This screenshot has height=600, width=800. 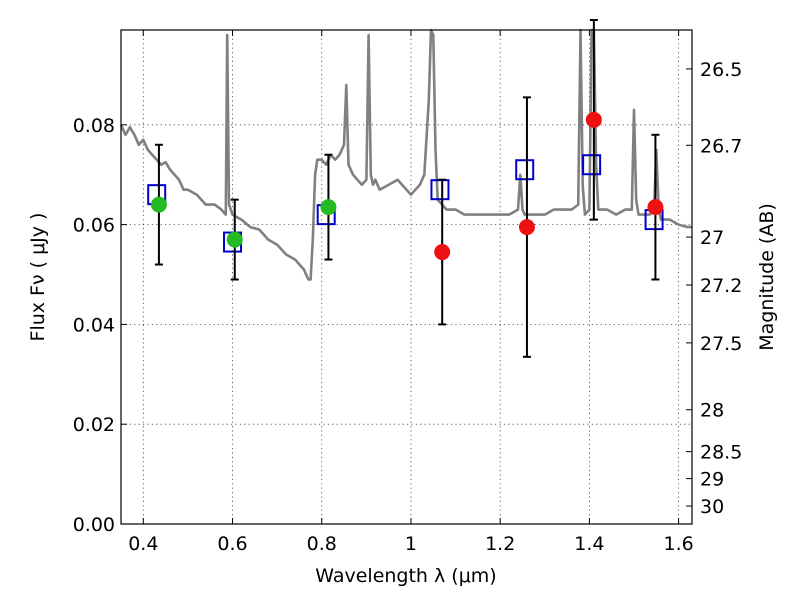 What do you see at coordinates (94, 525) in the screenshot?
I see `y-tick-label: 0.00` at bounding box center [94, 525].